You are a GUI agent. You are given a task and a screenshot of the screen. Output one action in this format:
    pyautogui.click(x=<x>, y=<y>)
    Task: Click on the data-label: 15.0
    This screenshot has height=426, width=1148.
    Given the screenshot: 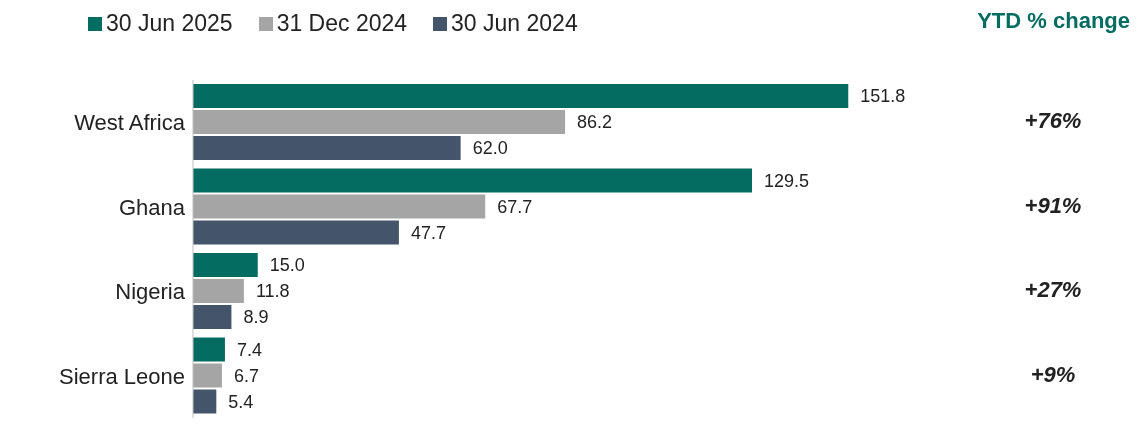 What is the action you would take?
    pyautogui.click(x=287, y=265)
    